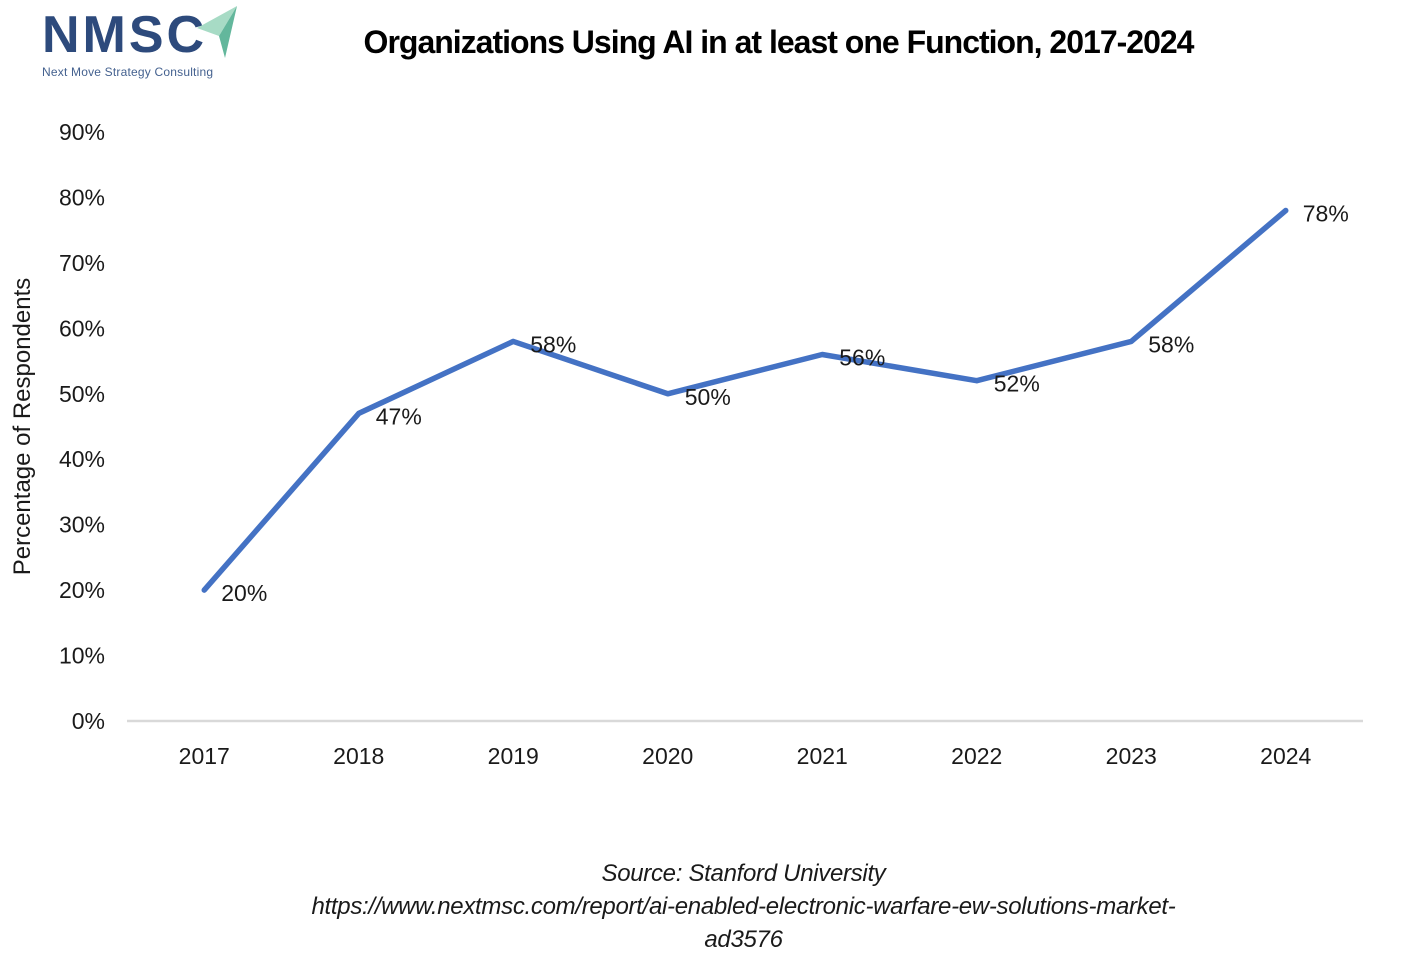 Image resolution: width=1427 pixels, height=972 pixels. I want to click on logo-acronym: NMSC, so click(125, 35).